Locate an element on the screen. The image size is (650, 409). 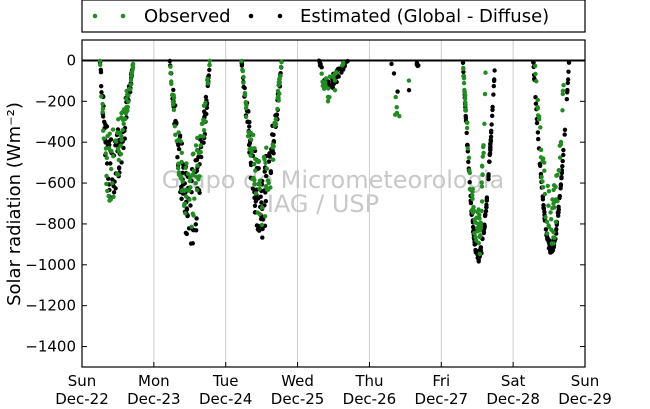
x-tick-date-0: Dec-22 is located at coordinates (82, 399).